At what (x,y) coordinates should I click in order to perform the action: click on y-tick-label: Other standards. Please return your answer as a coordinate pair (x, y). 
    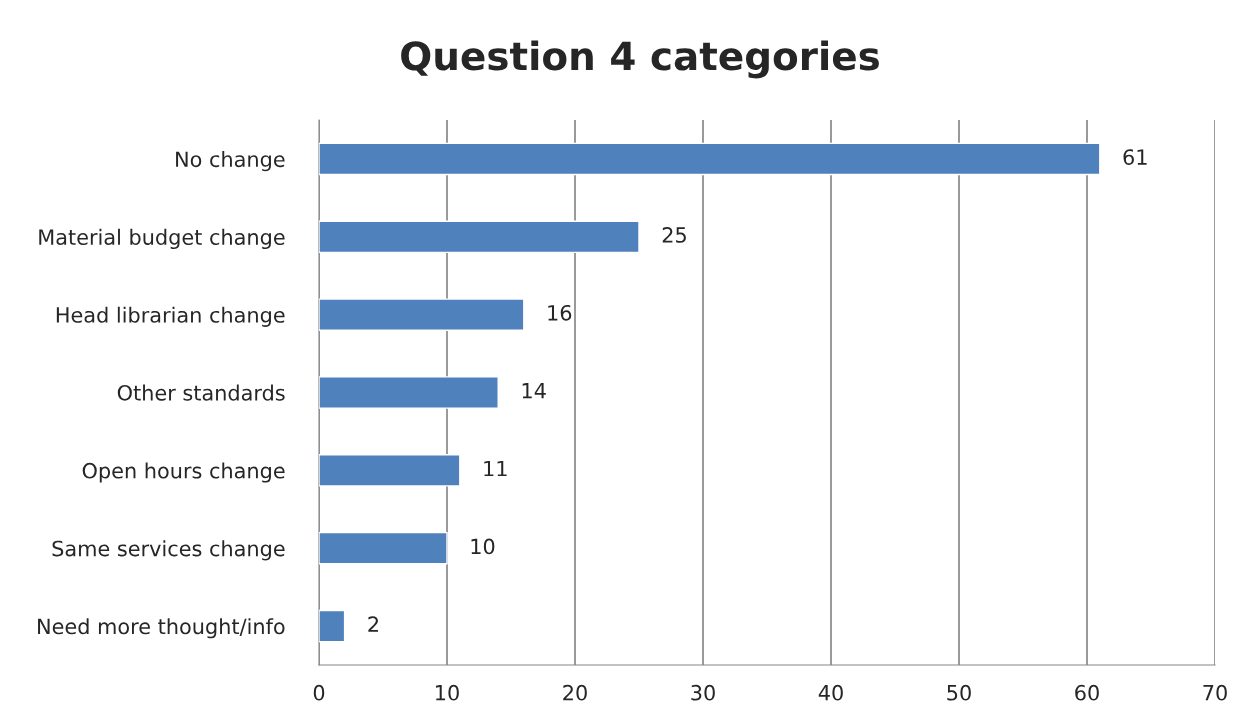
    Looking at the image, I should click on (201, 392).